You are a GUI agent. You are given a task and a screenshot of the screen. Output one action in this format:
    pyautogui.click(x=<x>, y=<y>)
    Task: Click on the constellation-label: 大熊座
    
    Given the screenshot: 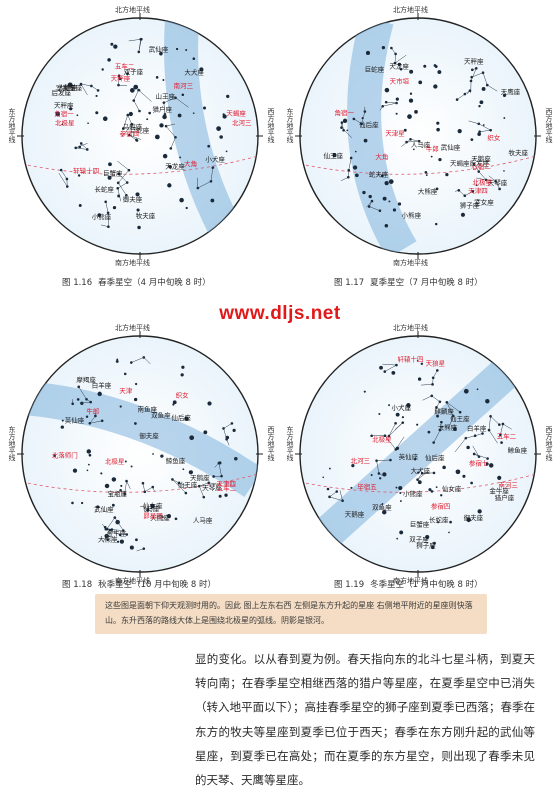 What is the action you would take?
    pyautogui.click(x=428, y=191)
    